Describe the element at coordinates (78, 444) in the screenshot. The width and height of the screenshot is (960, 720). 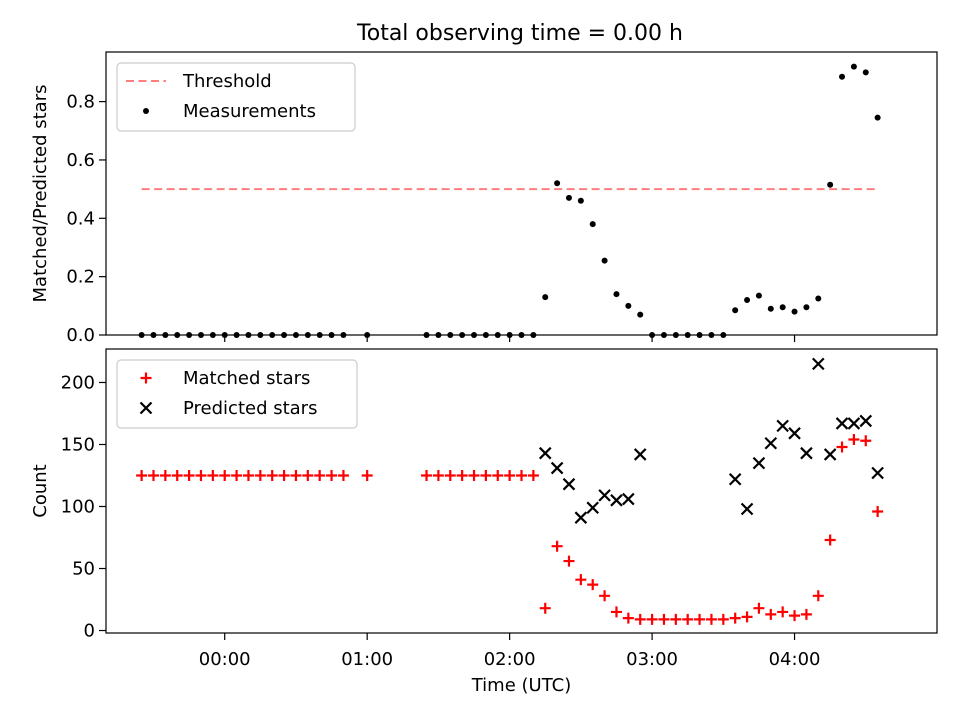
I see `ytick-label: 150` at that location.